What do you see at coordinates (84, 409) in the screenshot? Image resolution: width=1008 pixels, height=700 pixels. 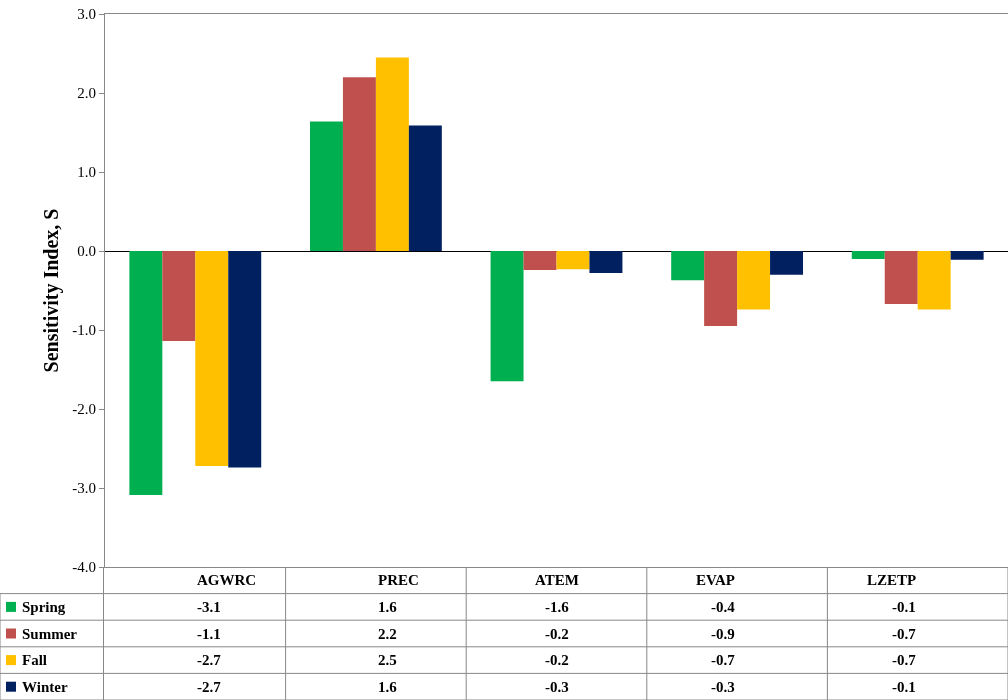 I see `y-tick-label: -2.0` at bounding box center [84, 409].